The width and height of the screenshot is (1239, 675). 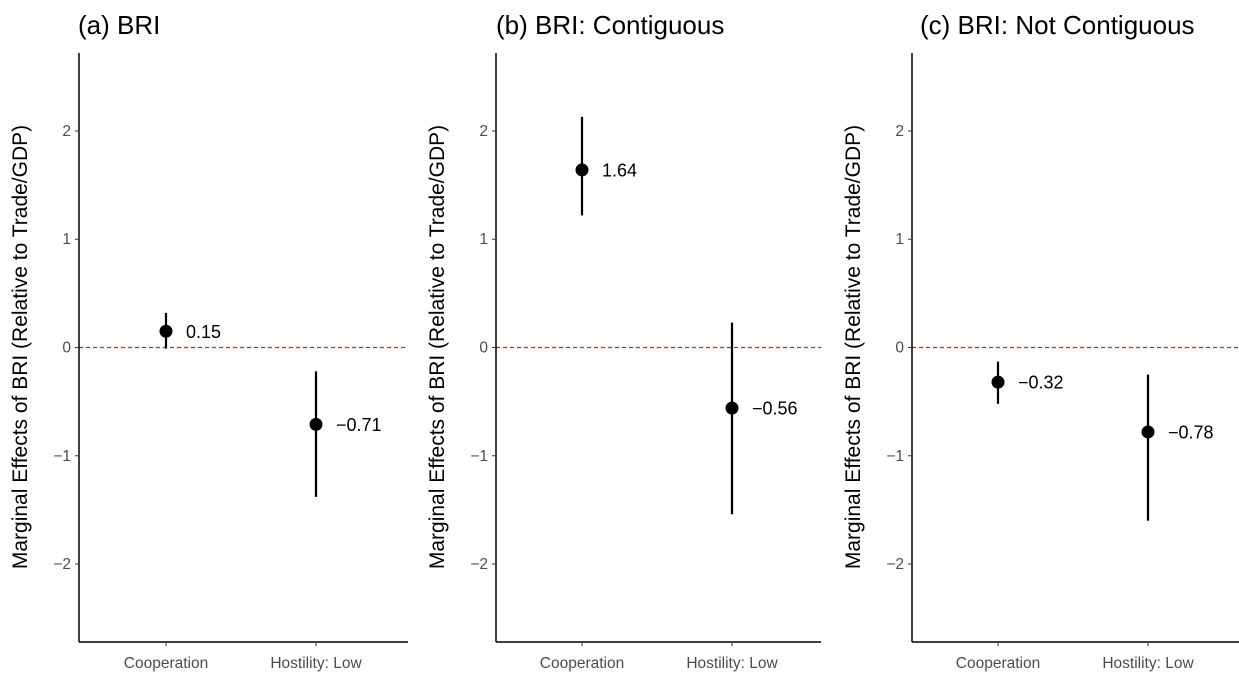 What do you see at coordinates (1041, 383) in the screenshot?
I see `data-label: −0.32` at bounding box center [1041, 383].